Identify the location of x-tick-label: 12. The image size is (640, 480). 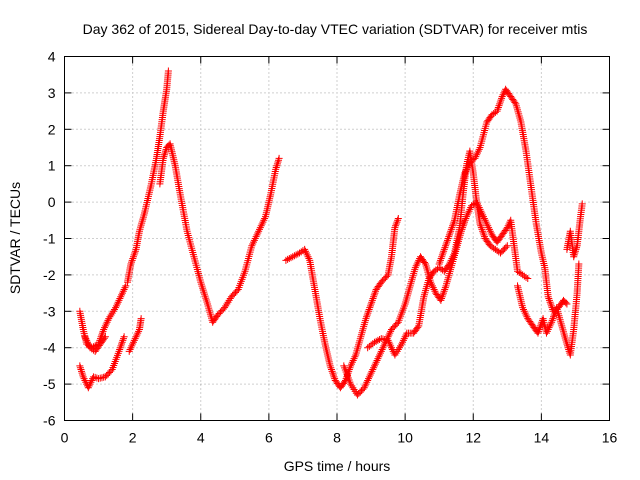
(473, 438).